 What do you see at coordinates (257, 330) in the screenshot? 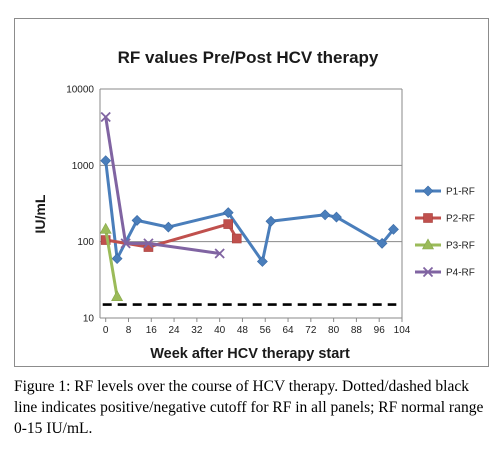
I see `x-tick-labels: 0 8 16 24 32 40 48 56 64 72 80 88 96 104` at bounding box center [257, 330].